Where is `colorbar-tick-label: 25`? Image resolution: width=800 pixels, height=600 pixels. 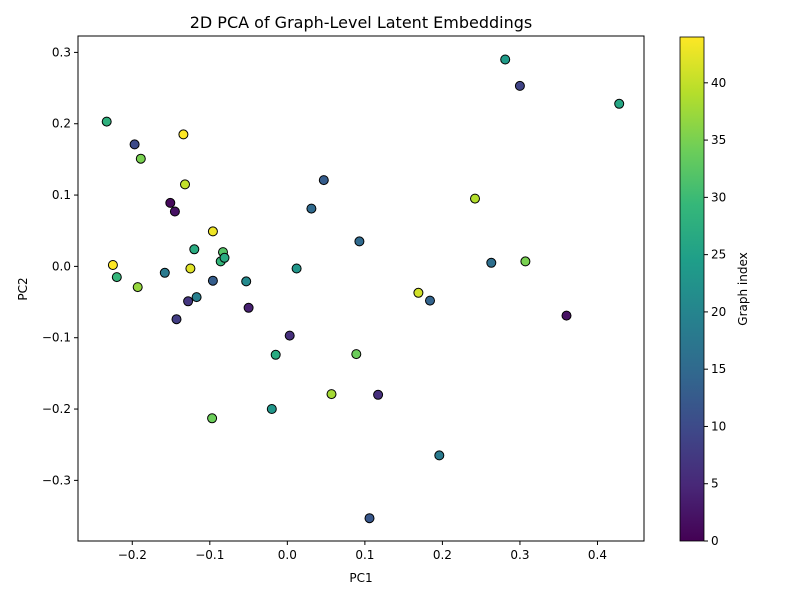 colorbar-tick-label: 25 is located at coordinates (718, 255).